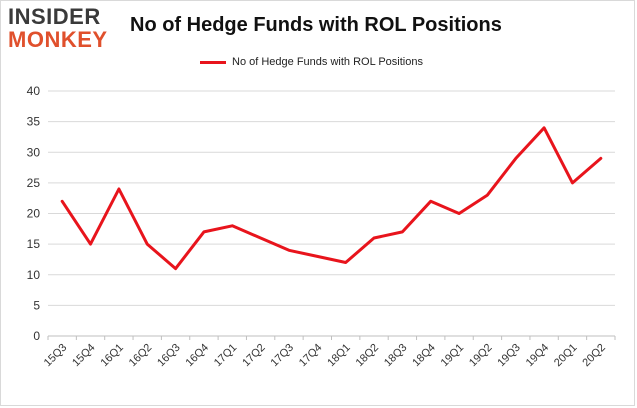  What do you see at coordinates (327, 62) in the screenshot?
I see `legend-label: No of Hedge Funds with ROL Positions` at bounding box center [327, 62].